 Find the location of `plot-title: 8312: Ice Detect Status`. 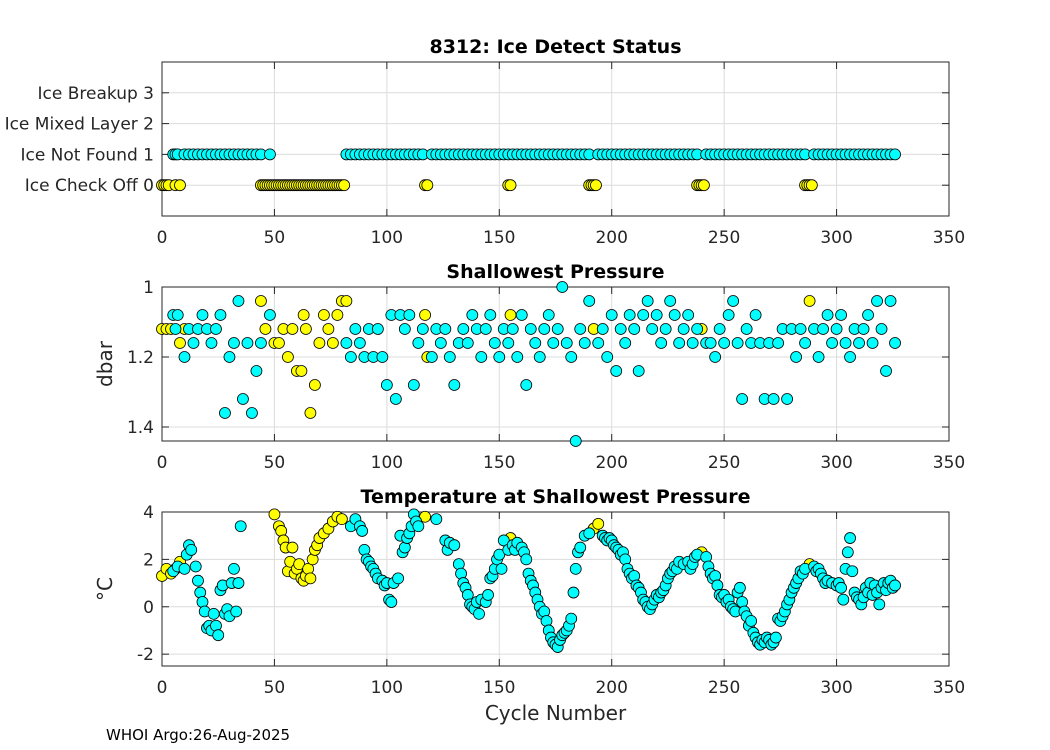

plot-title: 8312: Ice Detect Status is located at coordinates (555, 47).